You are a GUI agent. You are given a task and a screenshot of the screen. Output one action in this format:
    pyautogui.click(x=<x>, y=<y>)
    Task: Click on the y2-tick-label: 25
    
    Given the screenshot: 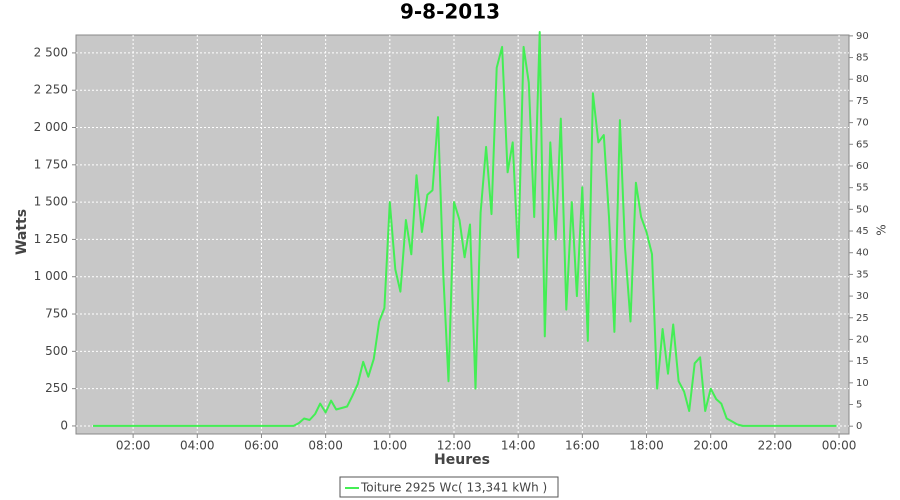 What is the action you would take?
    pyautogui.click(x=862, y=318)
    